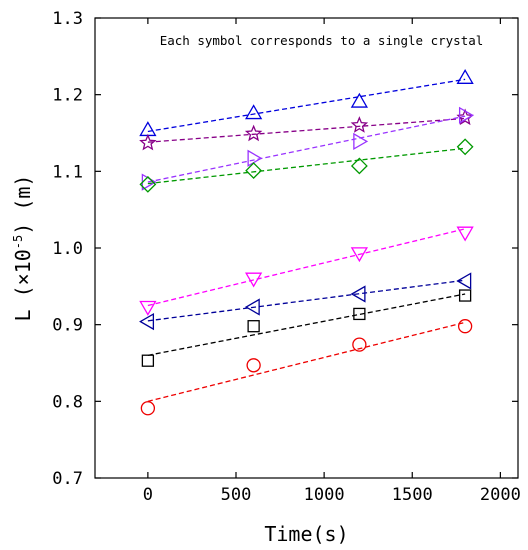 Image resolution: width=528 pixels, height=550 pixels. Describe the element at coordinates (23, 285) in the screenshot. I see `y-axis-label-main: L (×10` at that location.